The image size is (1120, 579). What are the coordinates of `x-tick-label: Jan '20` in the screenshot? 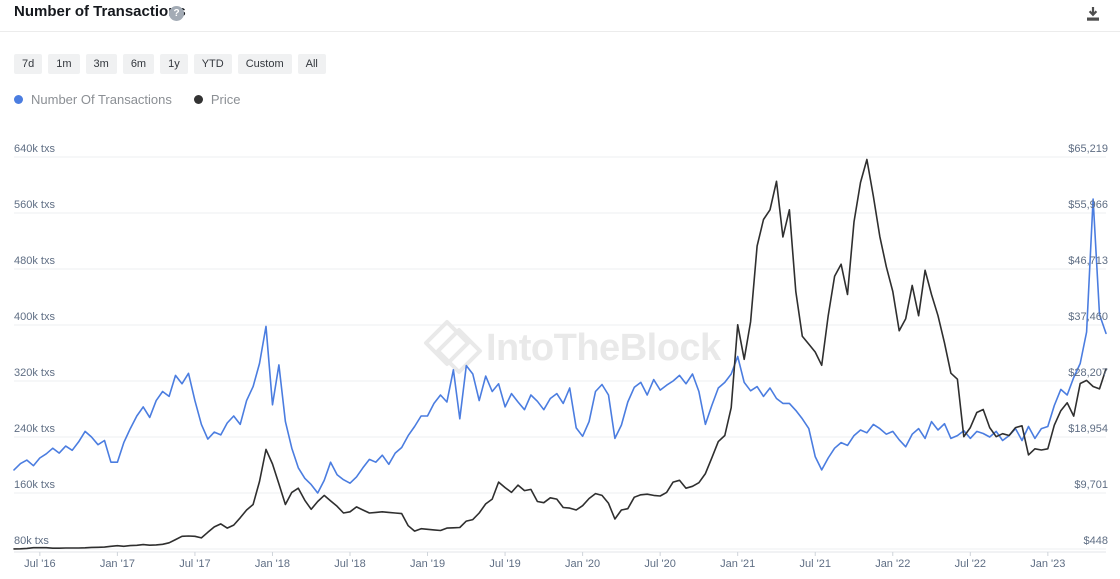 It's located at (582, 564).